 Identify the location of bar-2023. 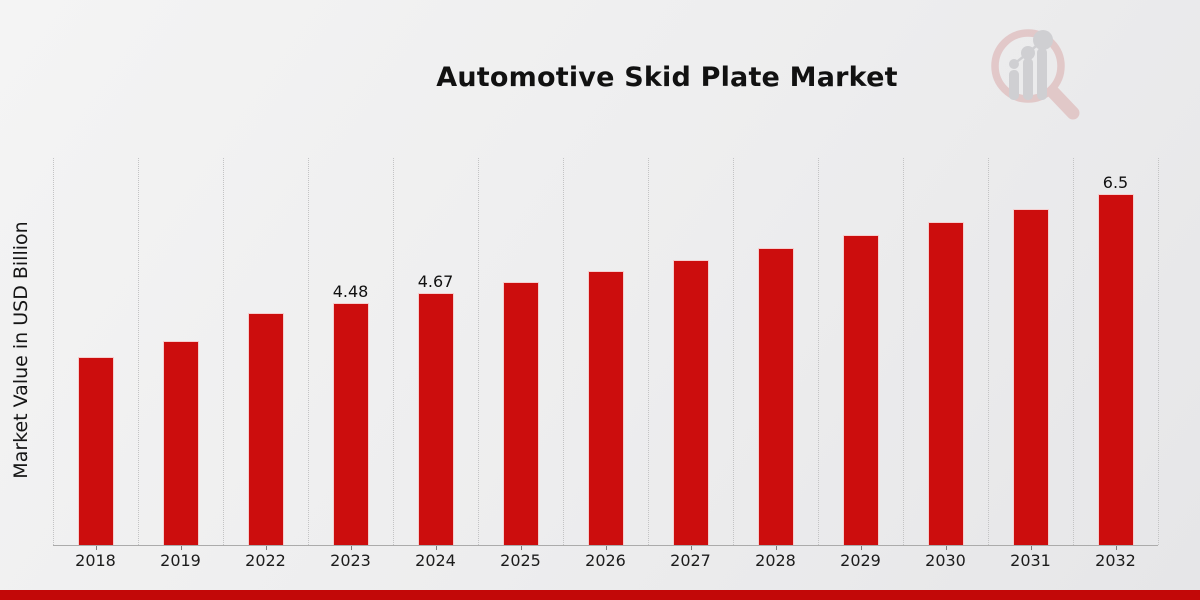
(350, 424).